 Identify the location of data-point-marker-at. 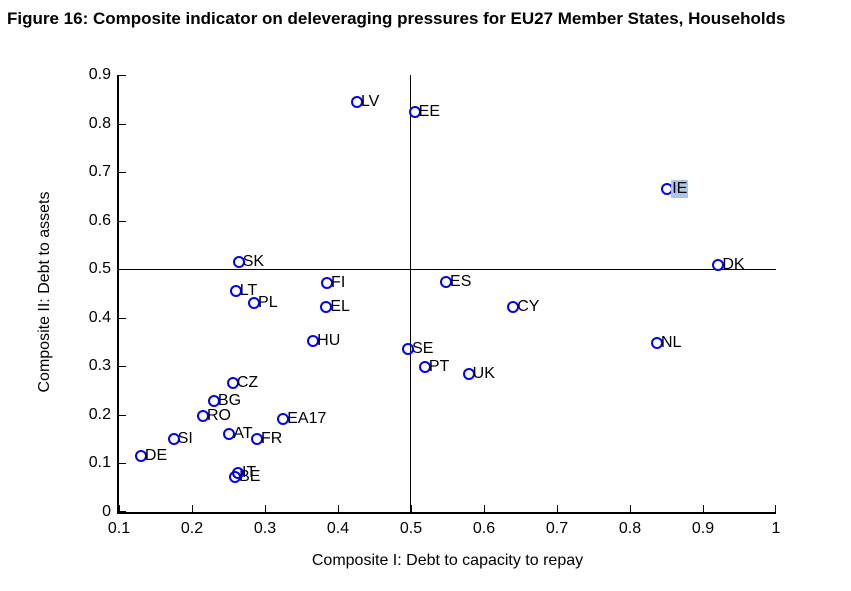
(229, 433).